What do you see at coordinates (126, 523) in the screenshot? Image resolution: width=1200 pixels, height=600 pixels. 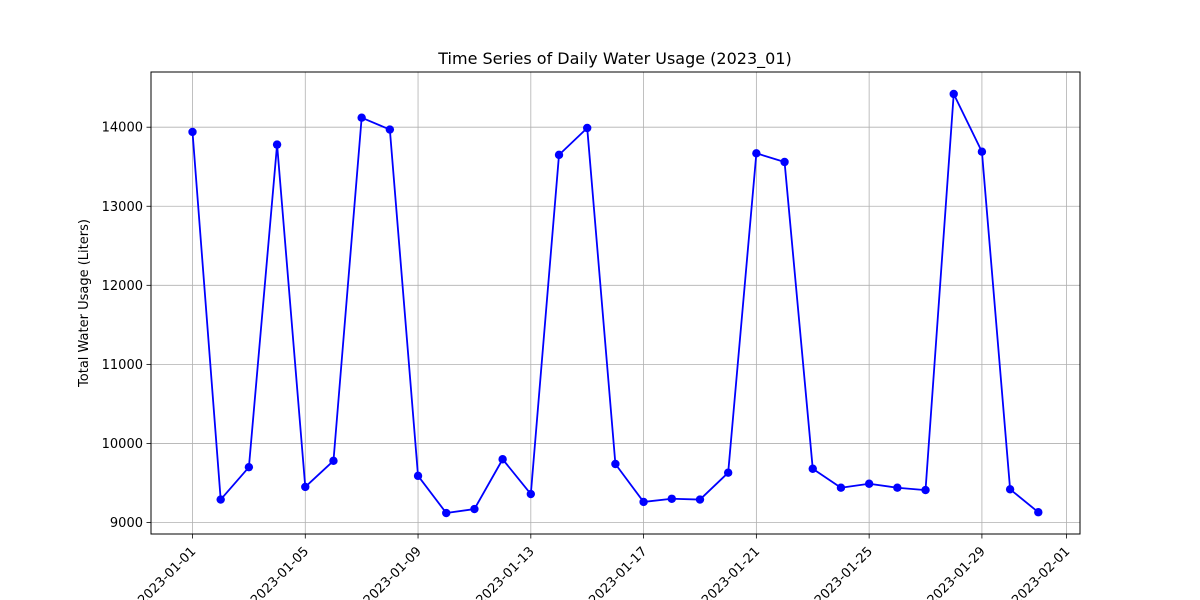 I see `y-tick-label: 9000` at bounding box center [126, 523].